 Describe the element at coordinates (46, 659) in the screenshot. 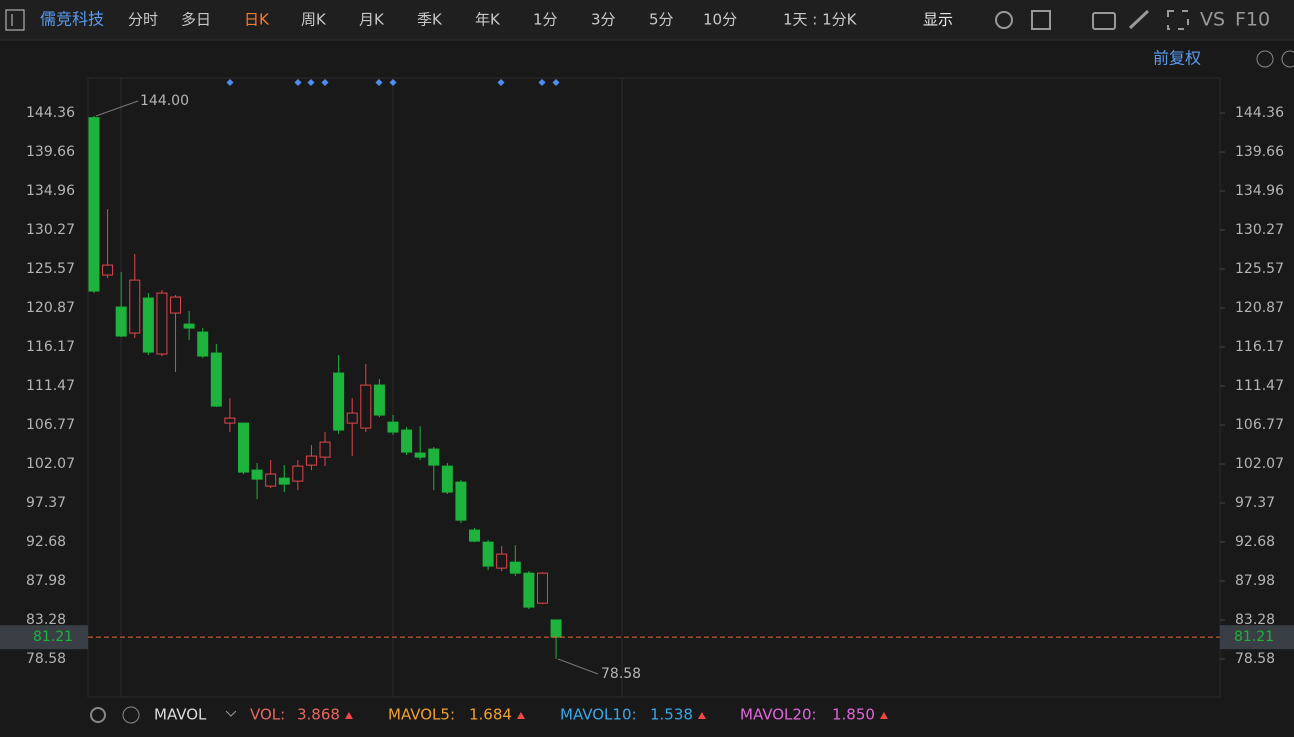

I see `y-tick-label: 78.58` at that location.